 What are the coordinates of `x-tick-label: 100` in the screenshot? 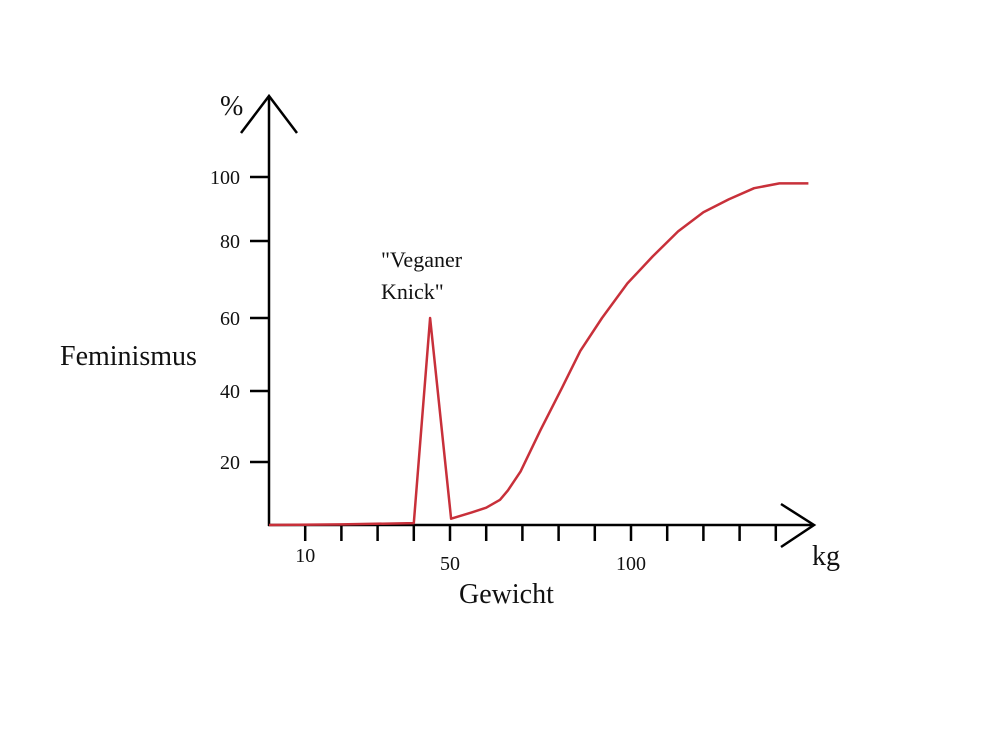 It's located at (631, 564).